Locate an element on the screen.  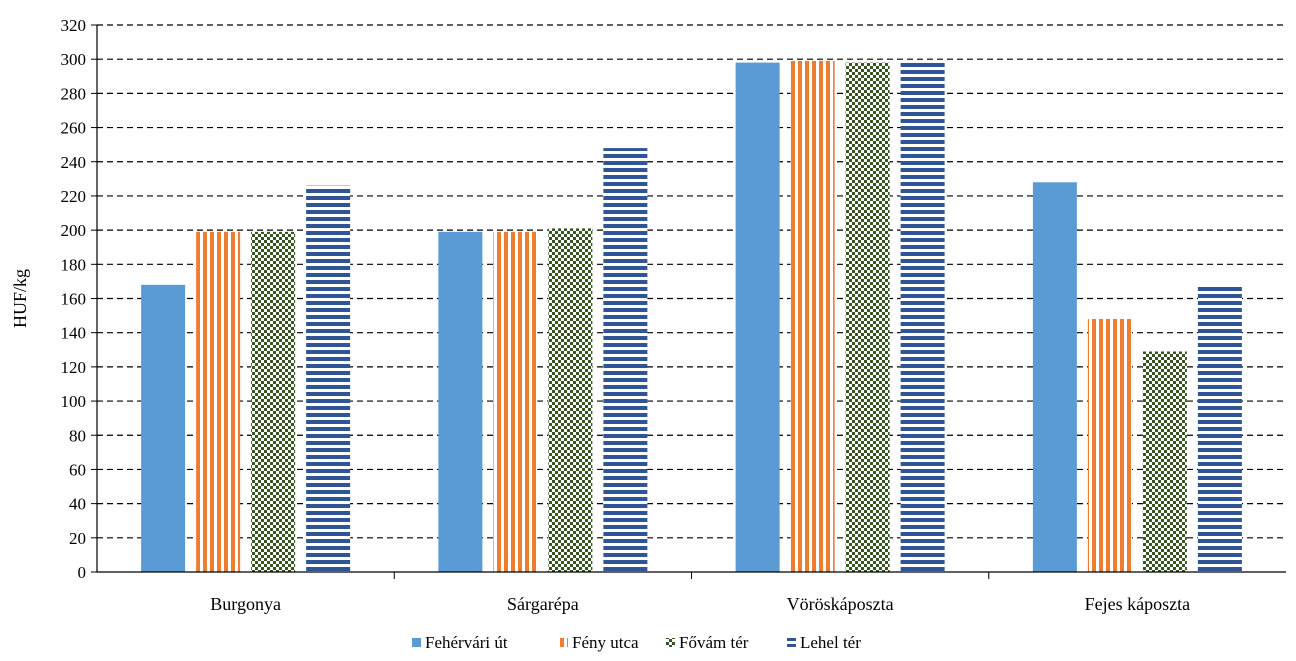
y-tick-label: 80 is located at coordinates (77, 435).